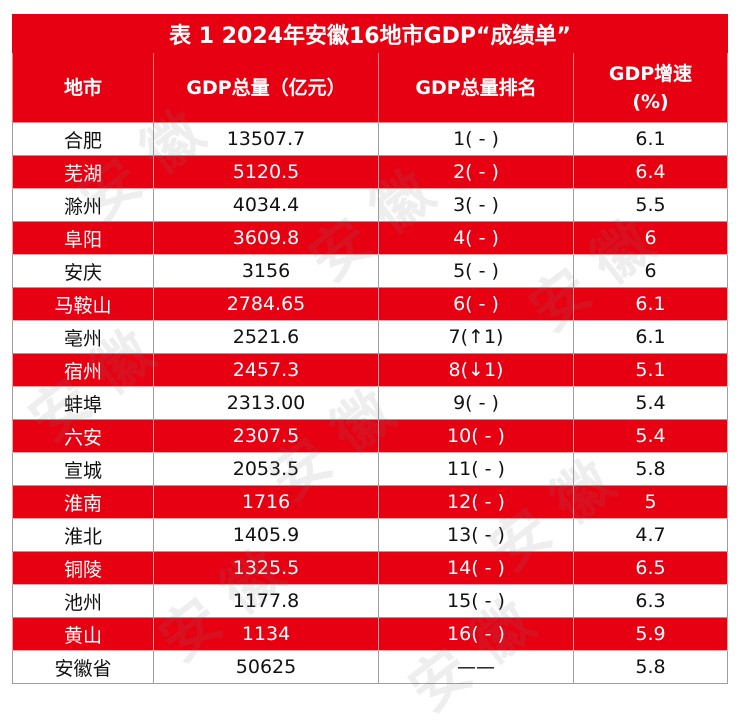  I want to click on table-row: 六安 2307.5 10( - ) 5.4, so click(370, 436).